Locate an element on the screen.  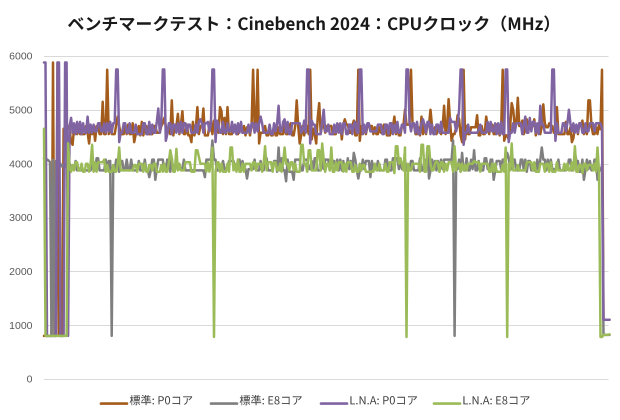
svg-text: 1000 is located at coordinates (21, 326).